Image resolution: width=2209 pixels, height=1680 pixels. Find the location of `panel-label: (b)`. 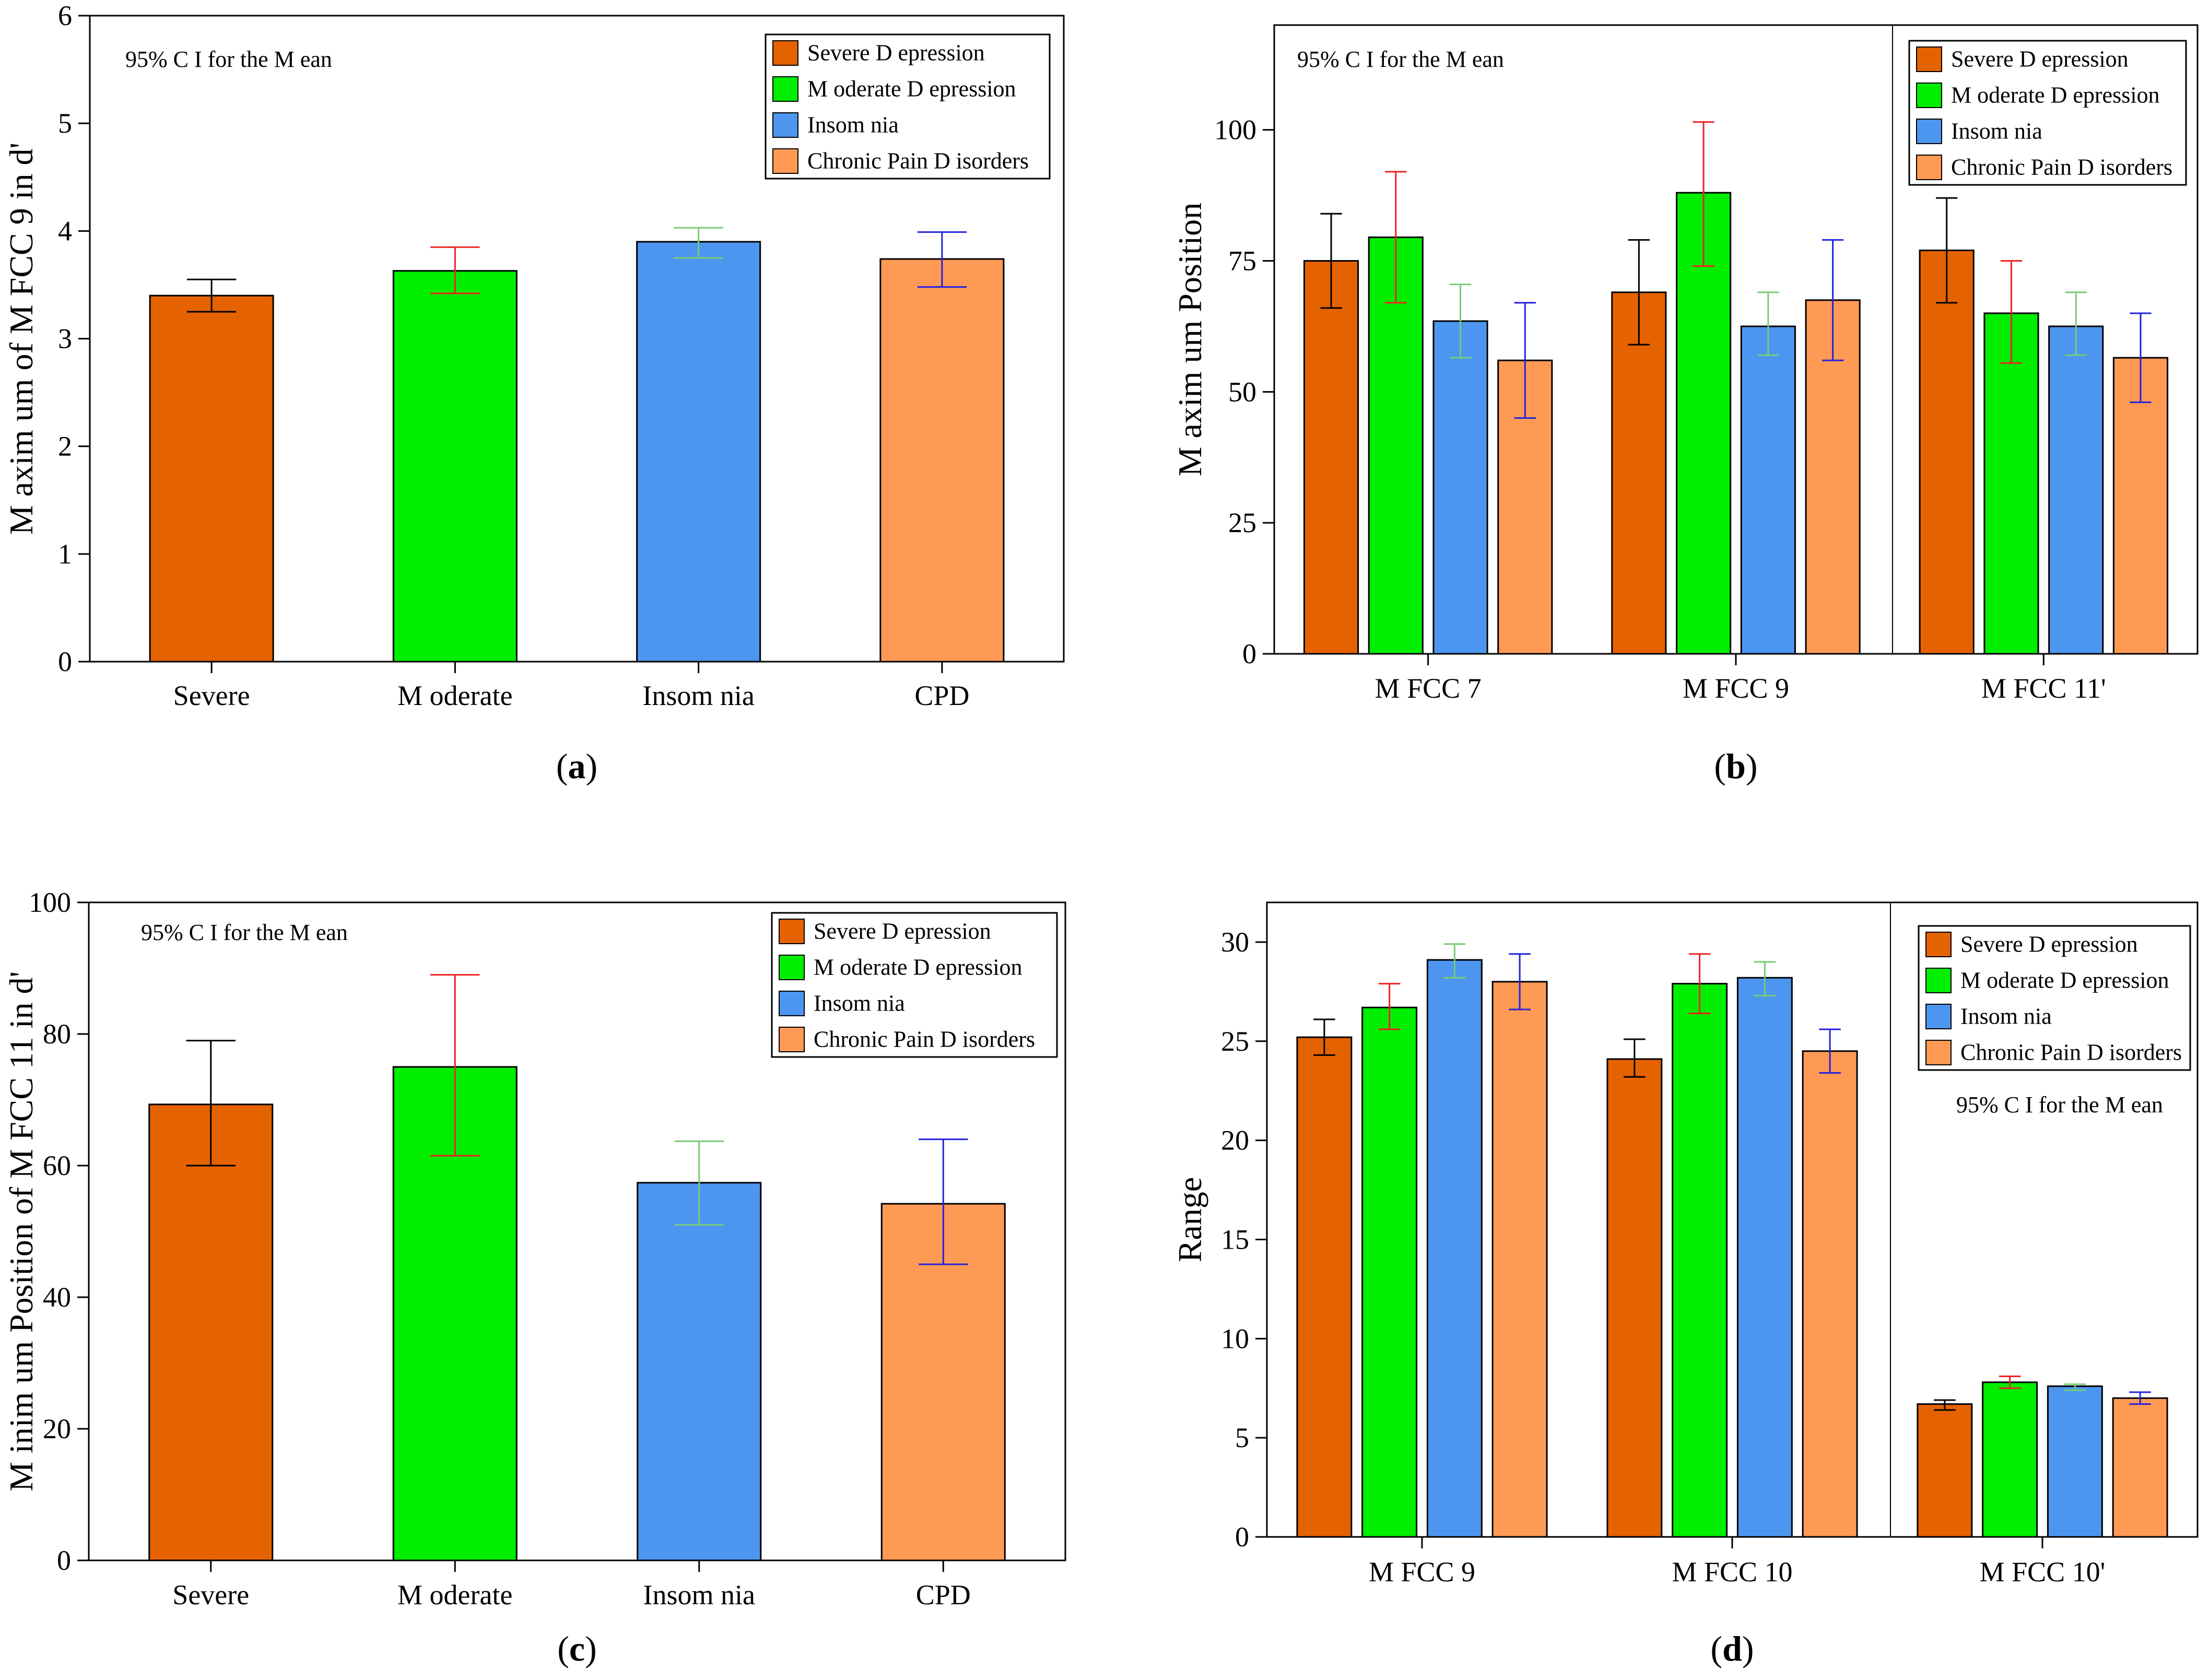

panel-label: (b) is located at coordinates (1736, 766).